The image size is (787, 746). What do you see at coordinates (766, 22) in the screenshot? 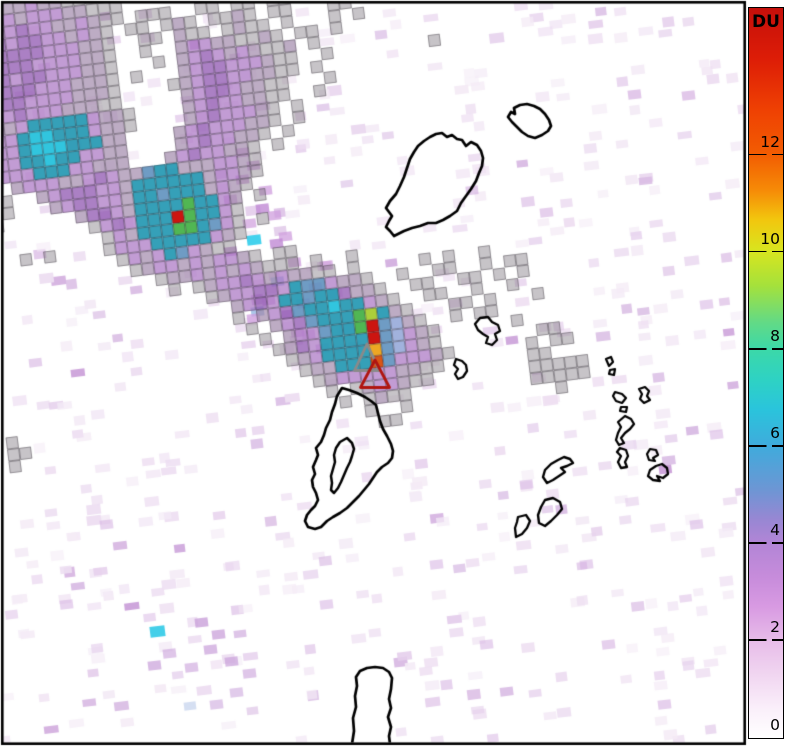
I see `colorbar-unit-label: DU` at bounding box center [766, 22].